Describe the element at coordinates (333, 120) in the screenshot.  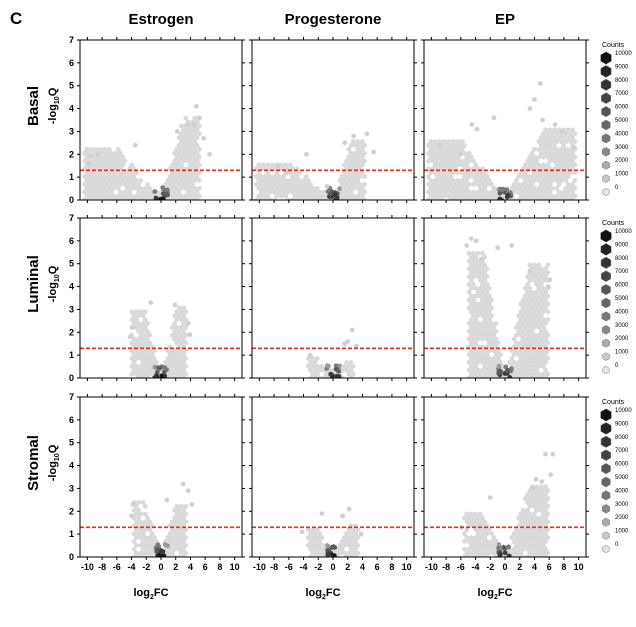
I see `panel-basal-progesterone` at that location.